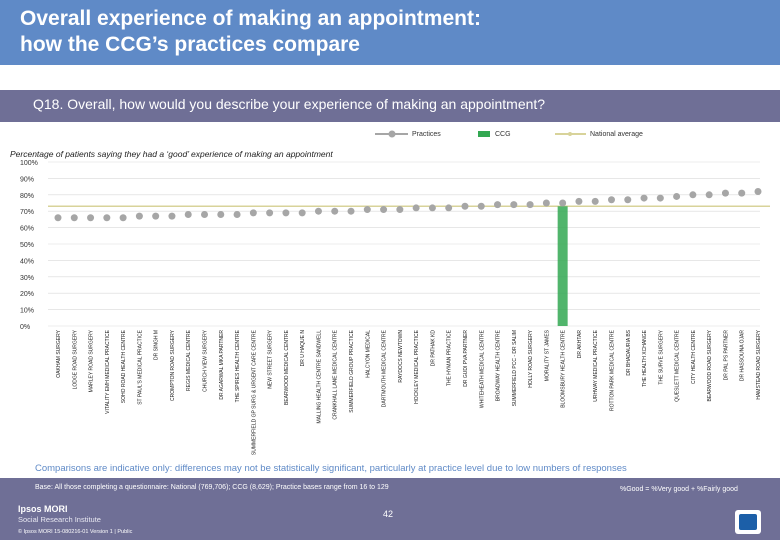  I want to click on category-label: QUESLETT MEDICAL CENTRE, so click(678, 365).